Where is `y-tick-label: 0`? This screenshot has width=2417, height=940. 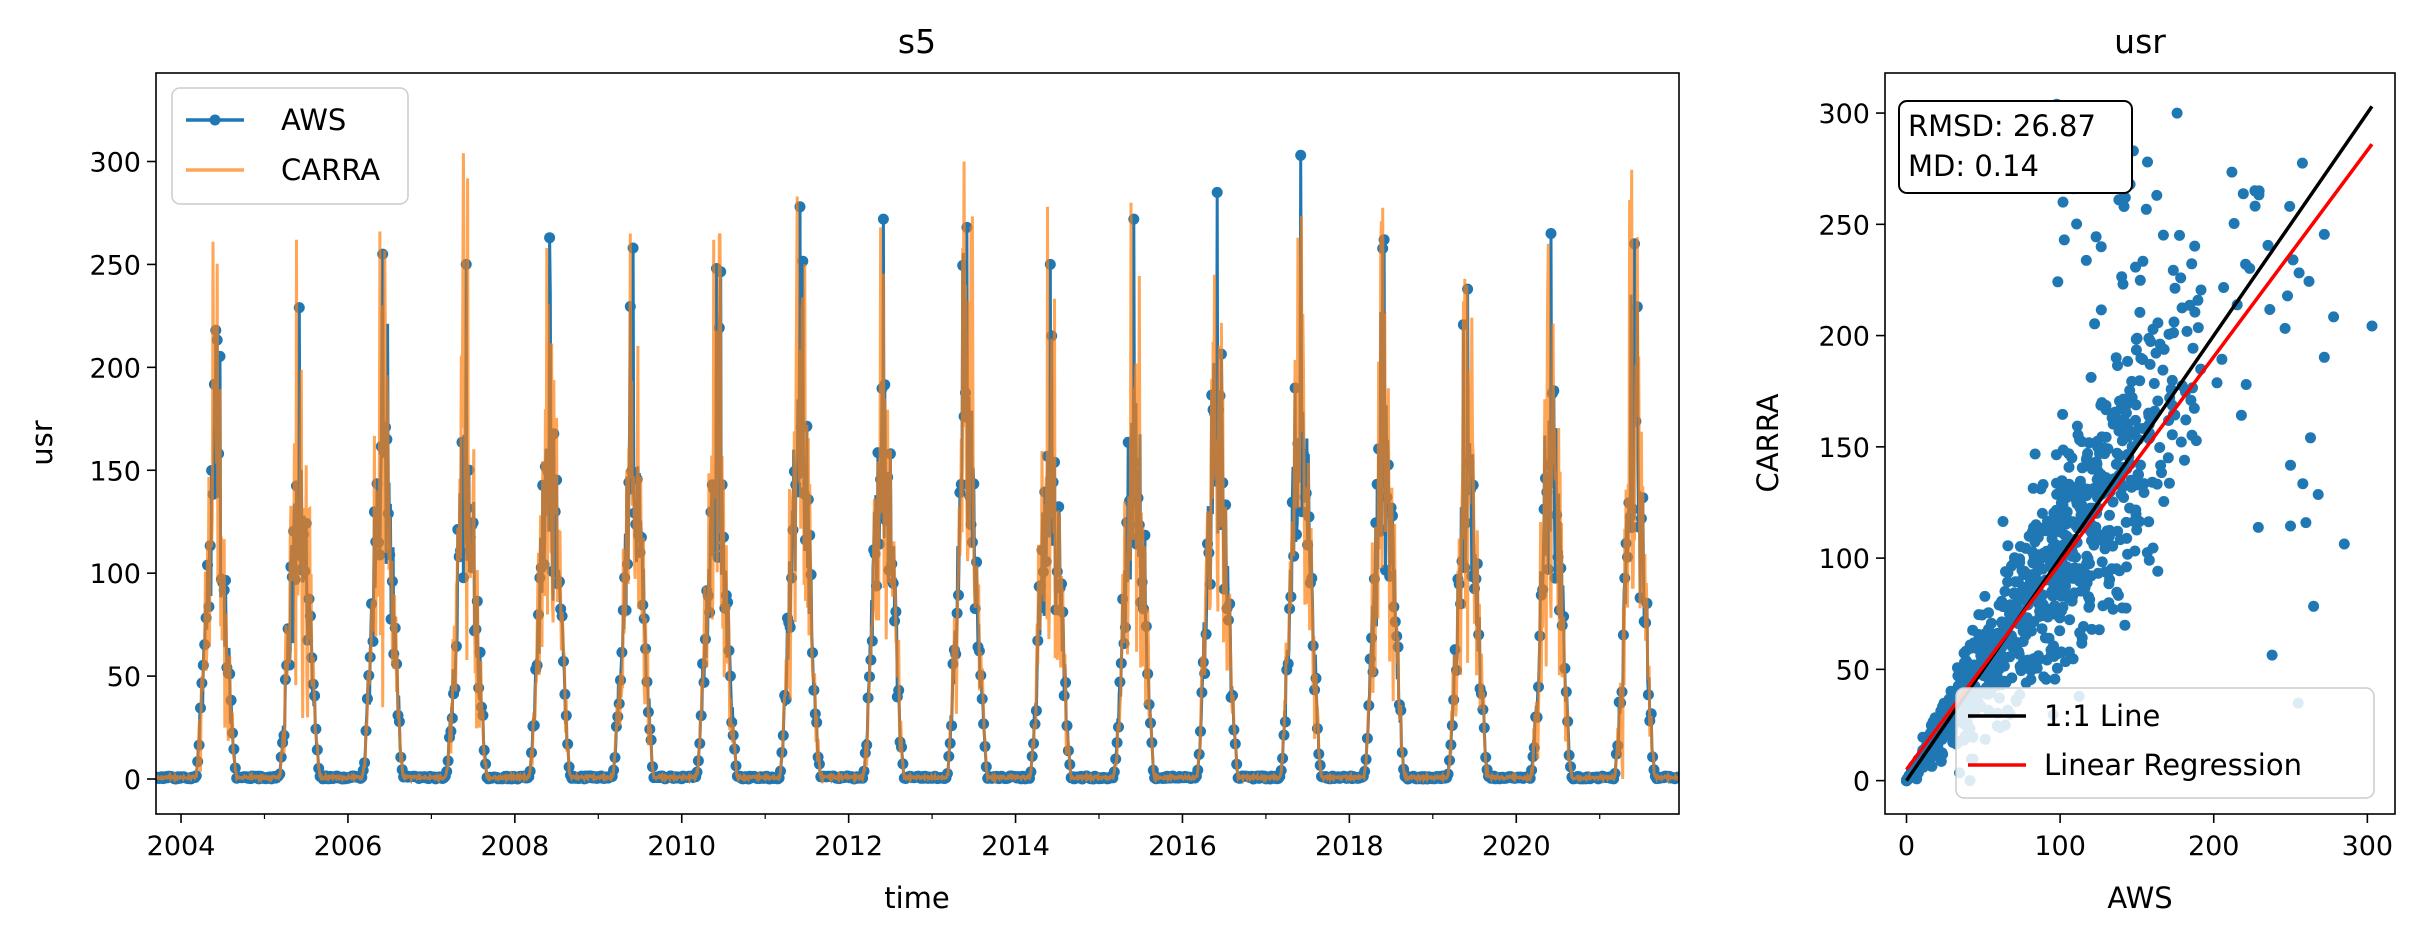
y-tick-label: 0 is located at coordinates (1861, 782).